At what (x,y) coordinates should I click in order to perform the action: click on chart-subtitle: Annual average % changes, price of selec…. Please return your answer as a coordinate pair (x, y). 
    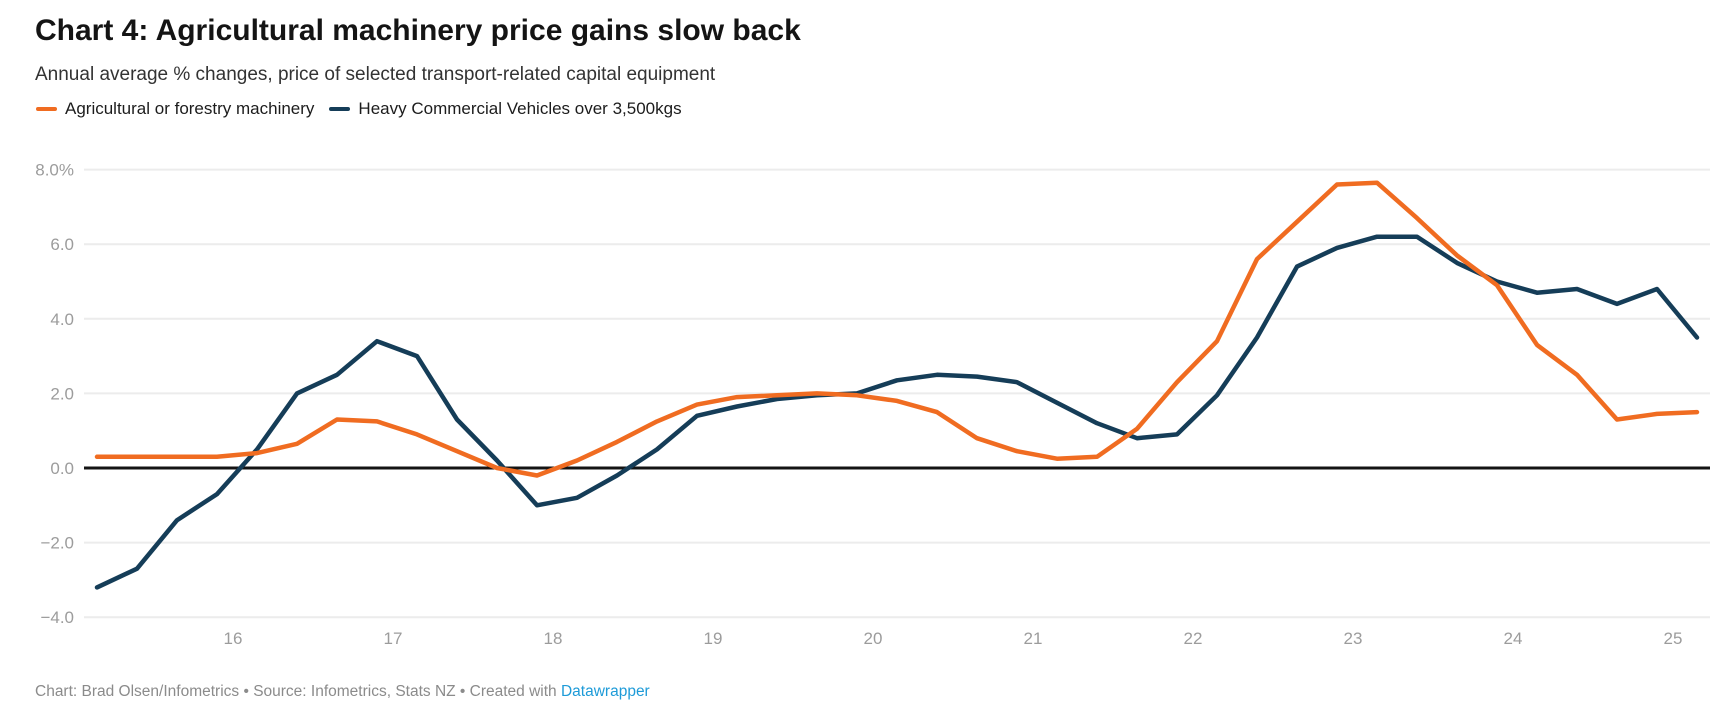
    Looking at the image, I should click on (375, 74).